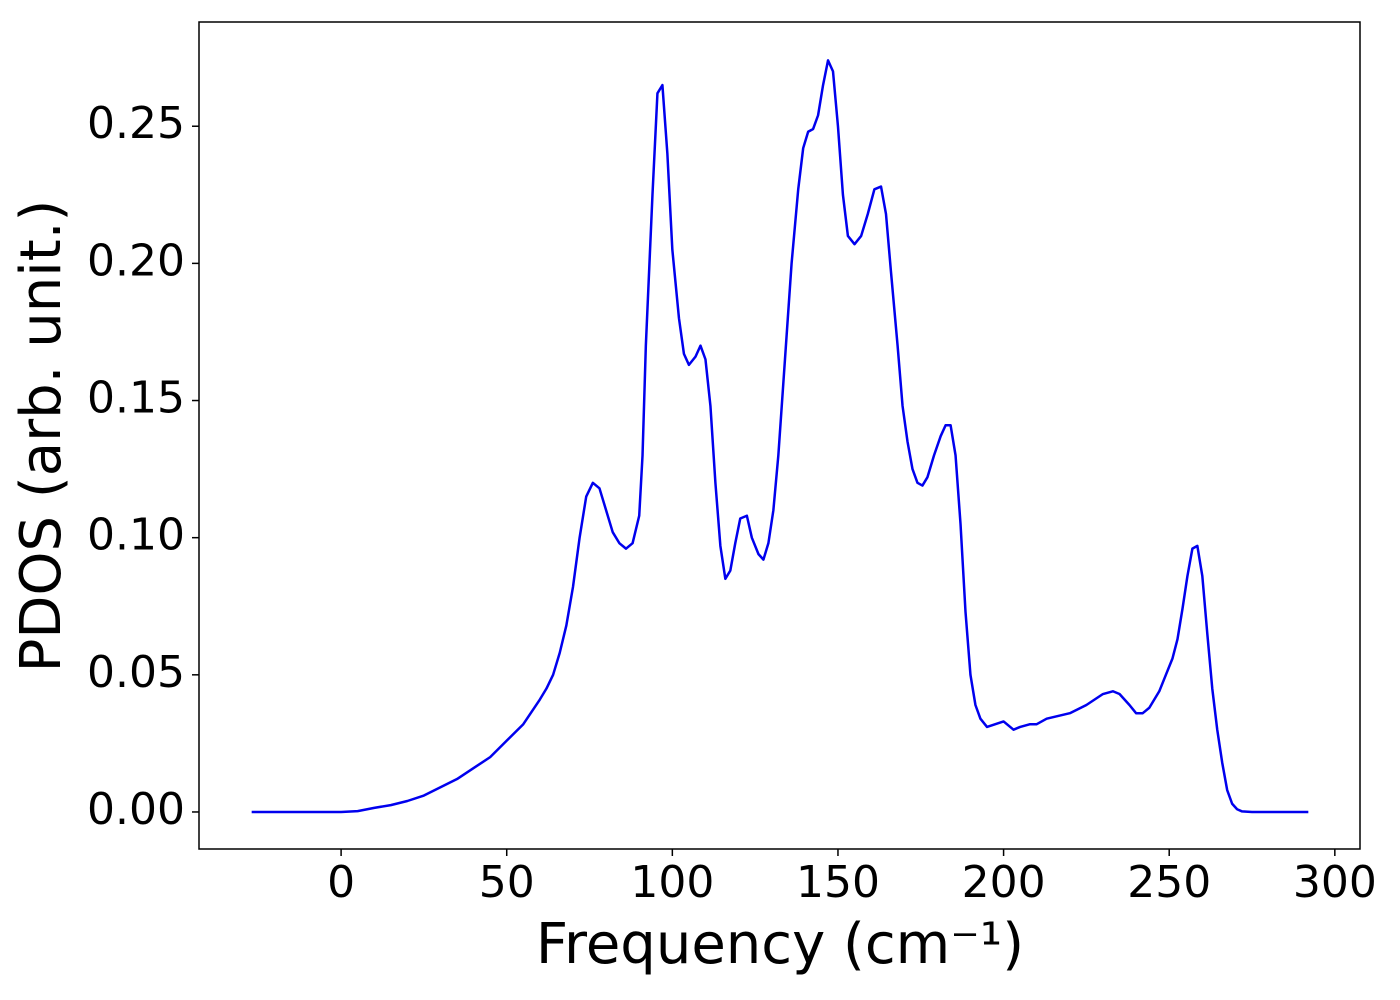  What do you see at coordinates (341, 882) in the screenshot?
I see `x-tick-label: 0` at bounding box center [341, 882].